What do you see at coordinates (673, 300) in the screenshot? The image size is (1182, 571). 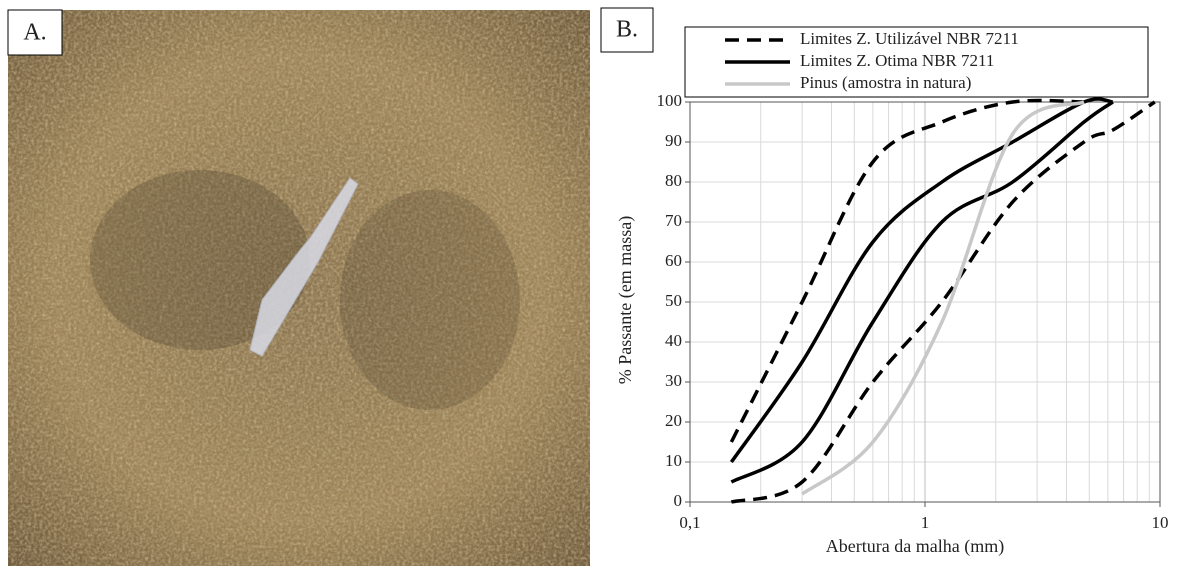 I see `y-tick-label: 50` at bounding box center [673, 300].